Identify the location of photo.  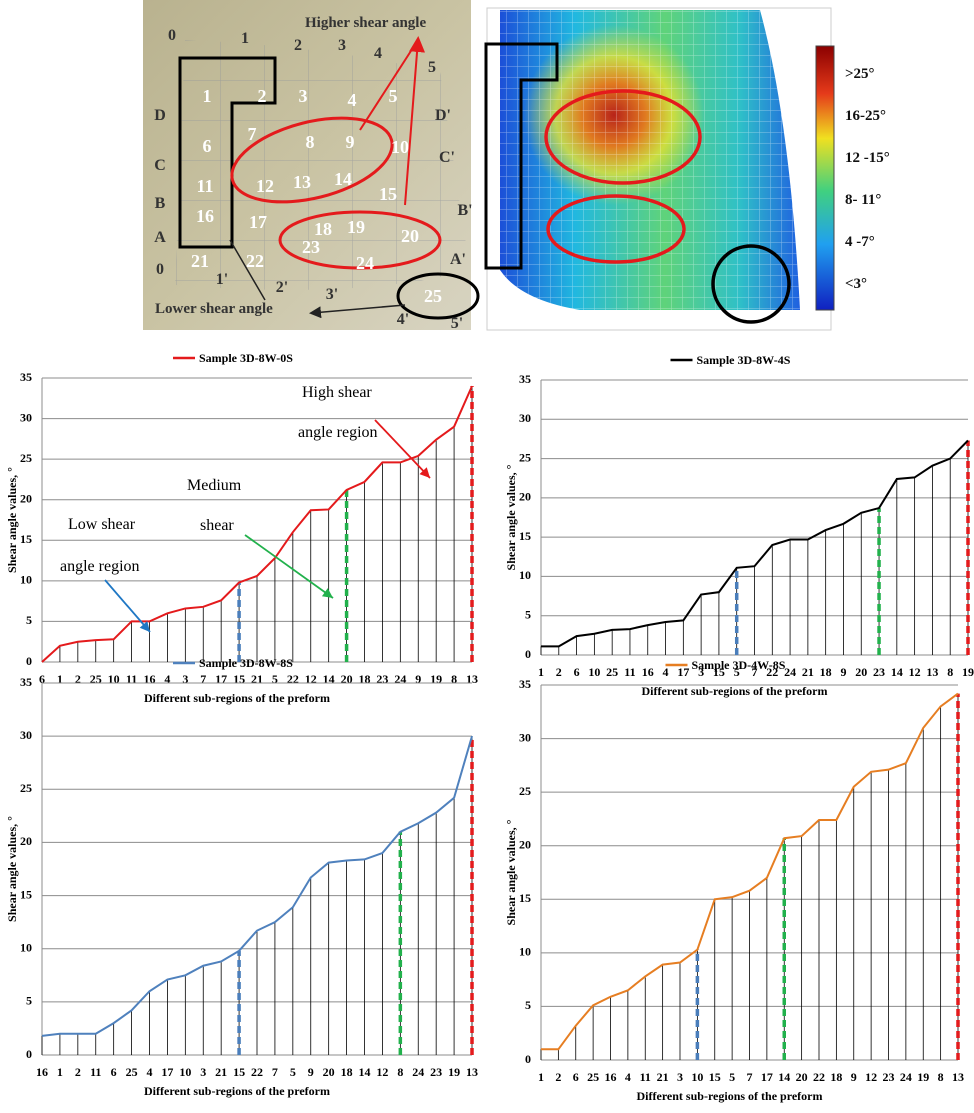
(311, 165).